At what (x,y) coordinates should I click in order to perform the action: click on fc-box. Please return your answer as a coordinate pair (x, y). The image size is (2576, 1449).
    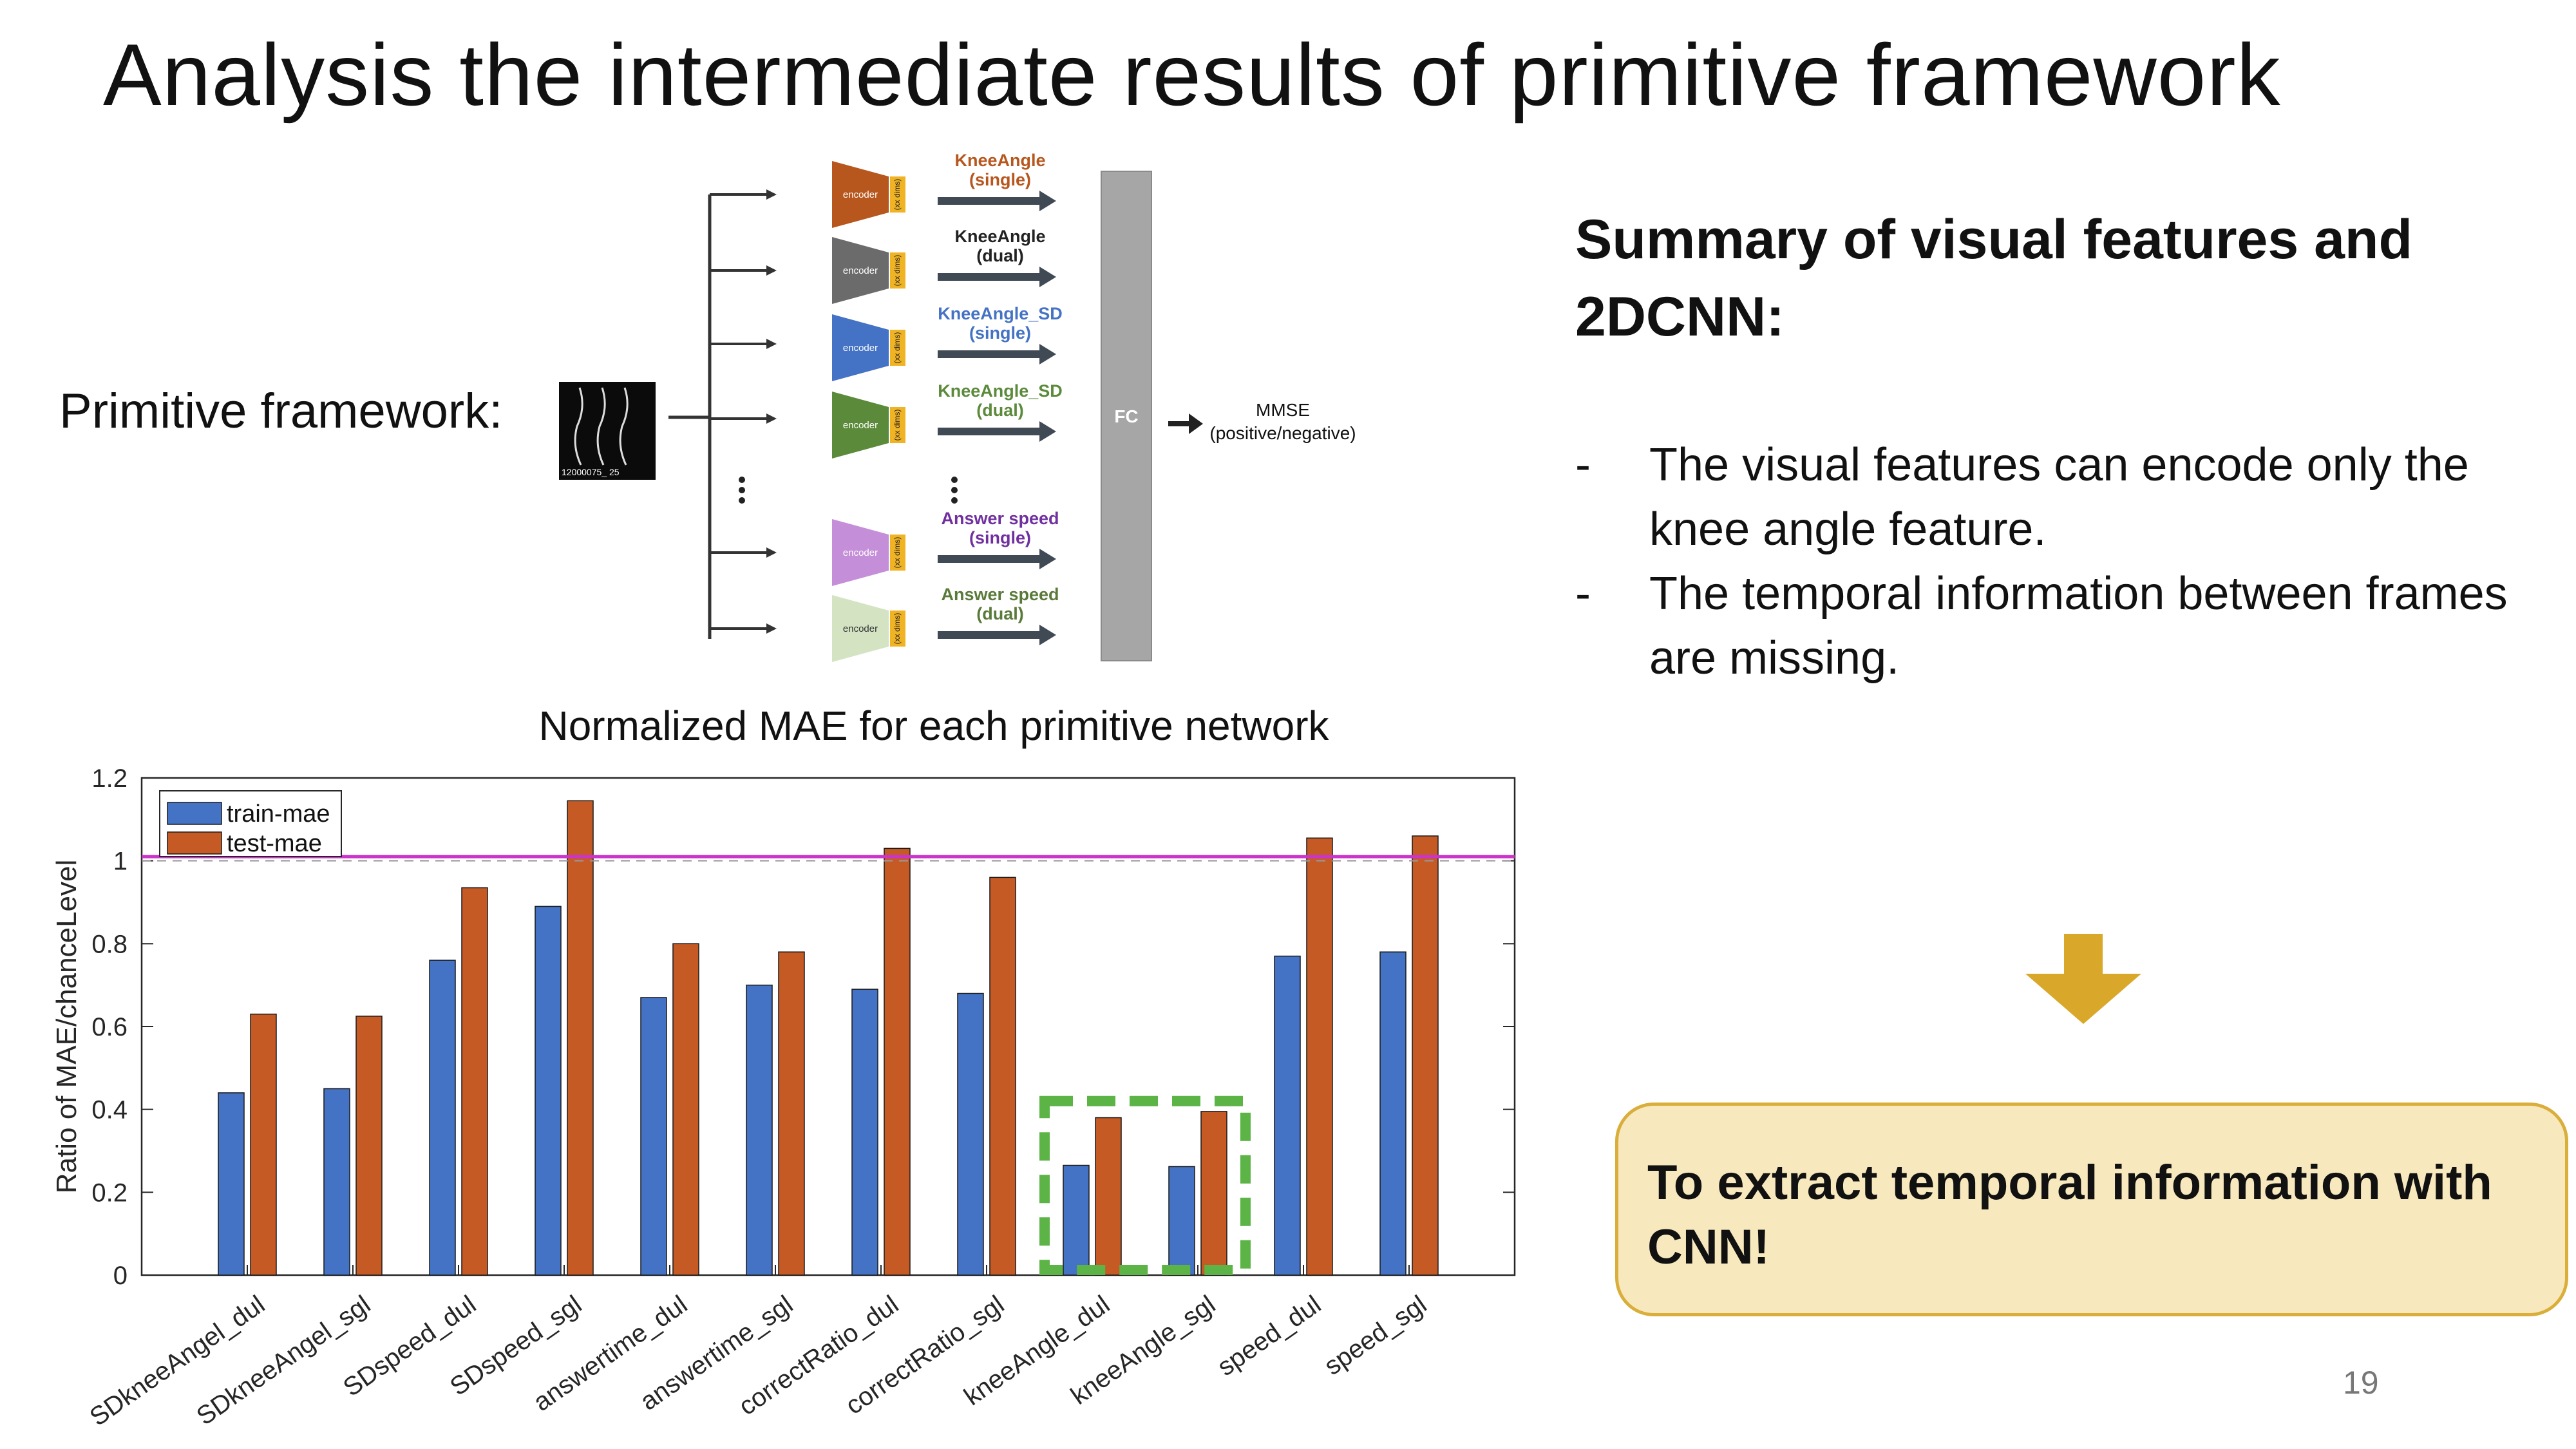
    Looking at the image, I should click on (1126, 416).